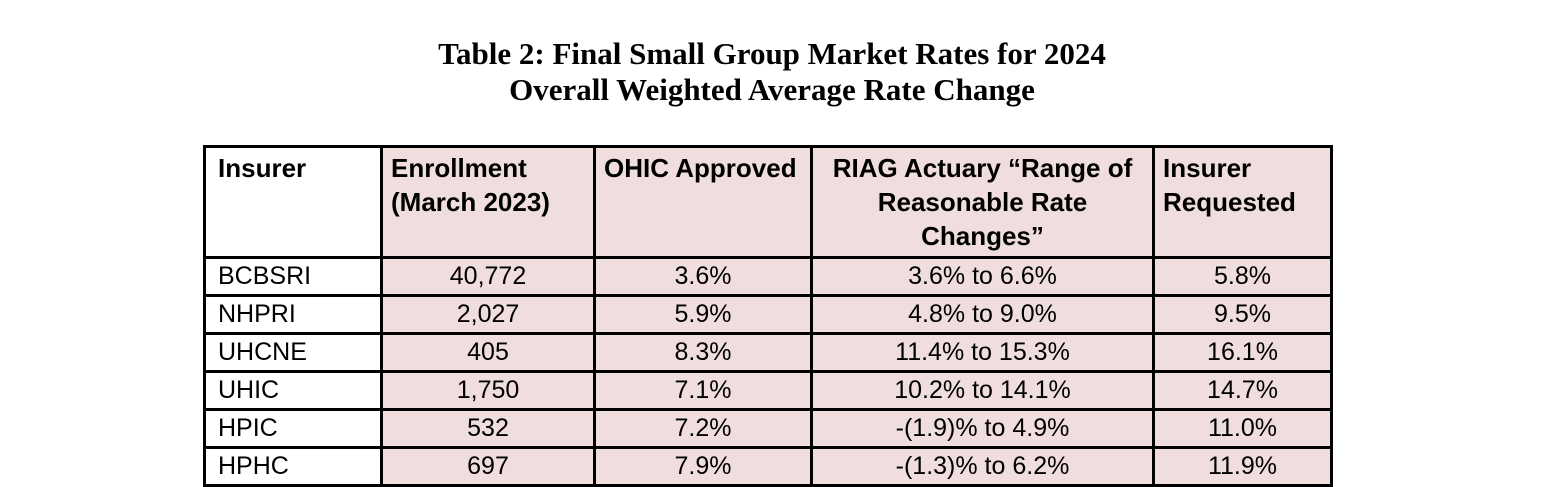 This screenshot has height=487, width=1544. What do you see at coordinates (488, 390) in the screenshot?
I see `enrollment-cell: 1,750` at bounding box center [488, 390].